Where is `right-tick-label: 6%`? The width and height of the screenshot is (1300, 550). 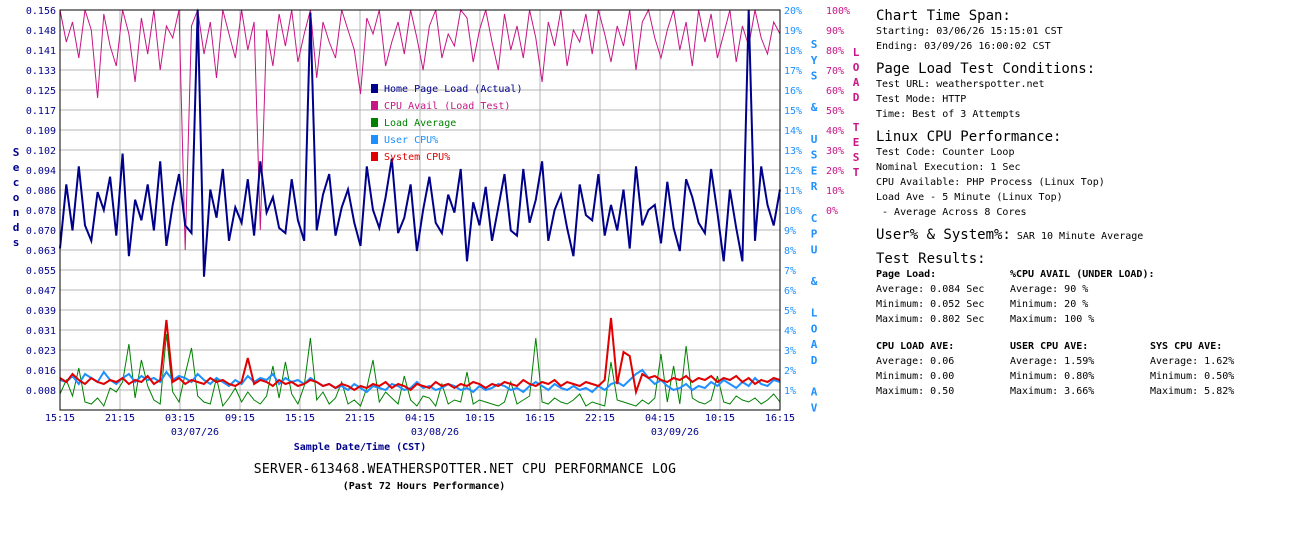 right-tick-label: 6% is located at coordinates (790, 291).